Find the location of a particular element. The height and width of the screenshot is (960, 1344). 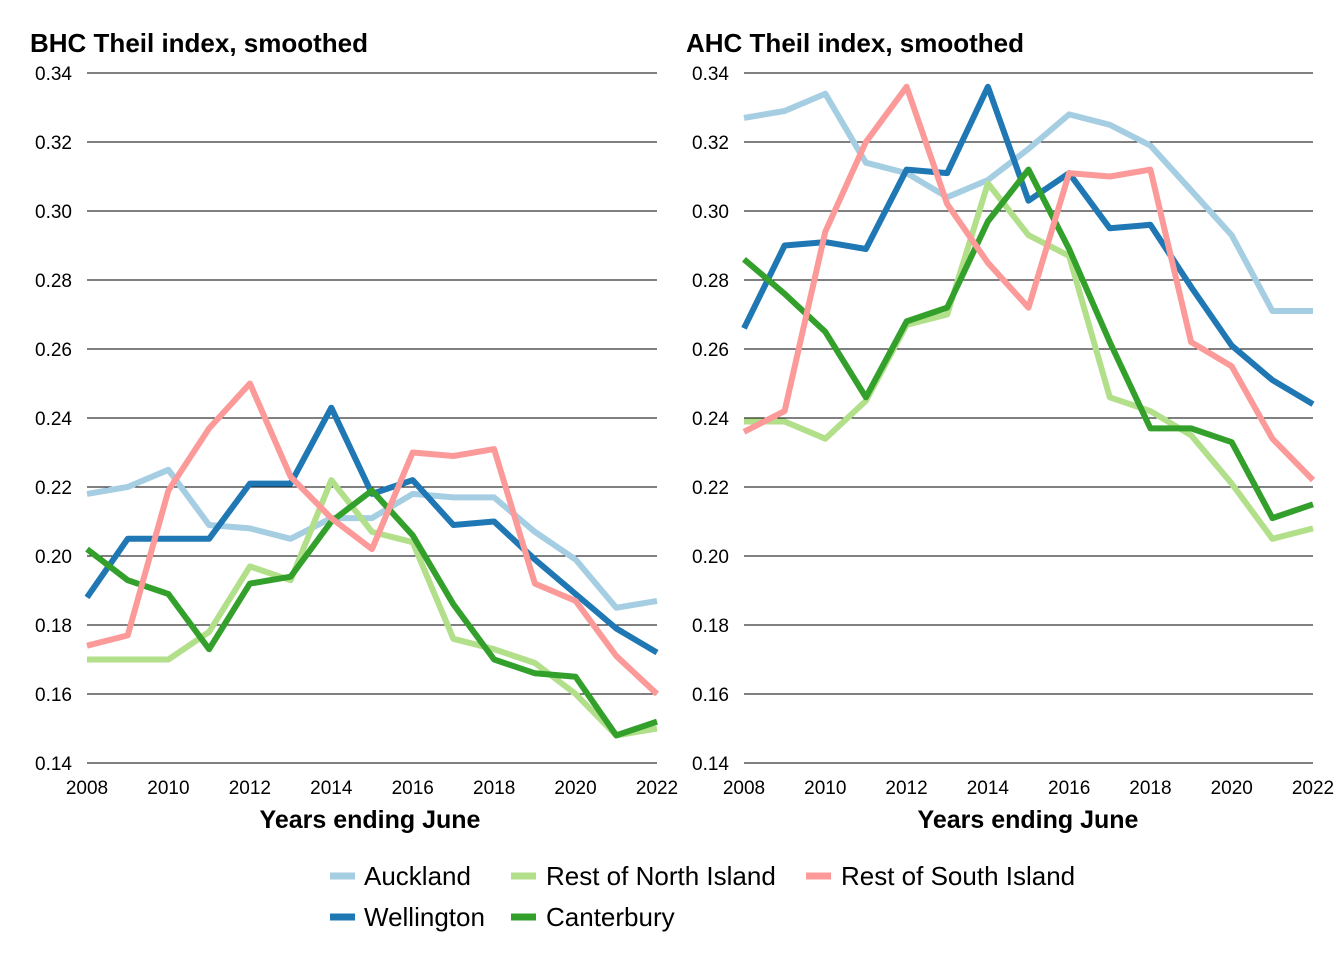

ahc-x-tick-label: 2008 is located at coordinates (744, 788).